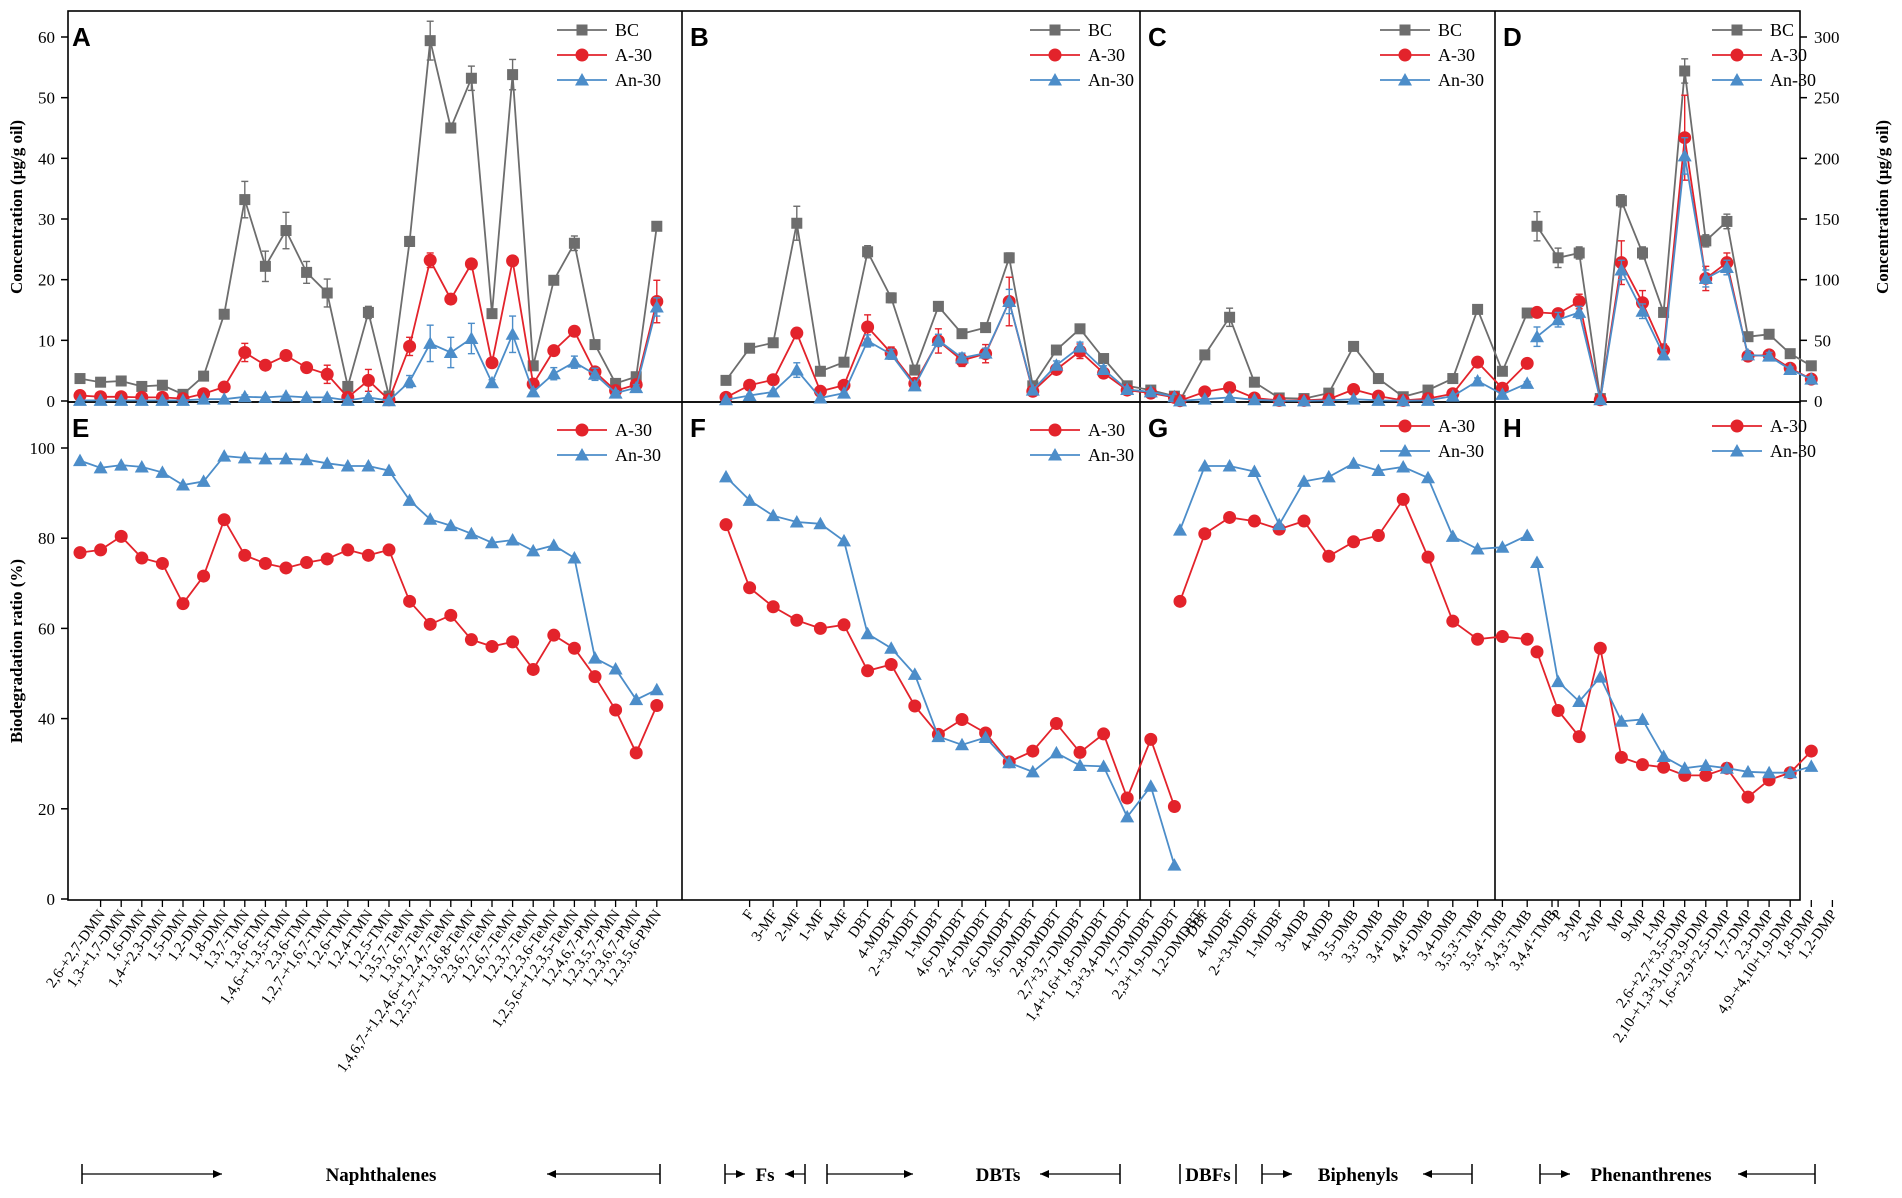  I want to click on panel-letter-c: C, so click(1157, 37).